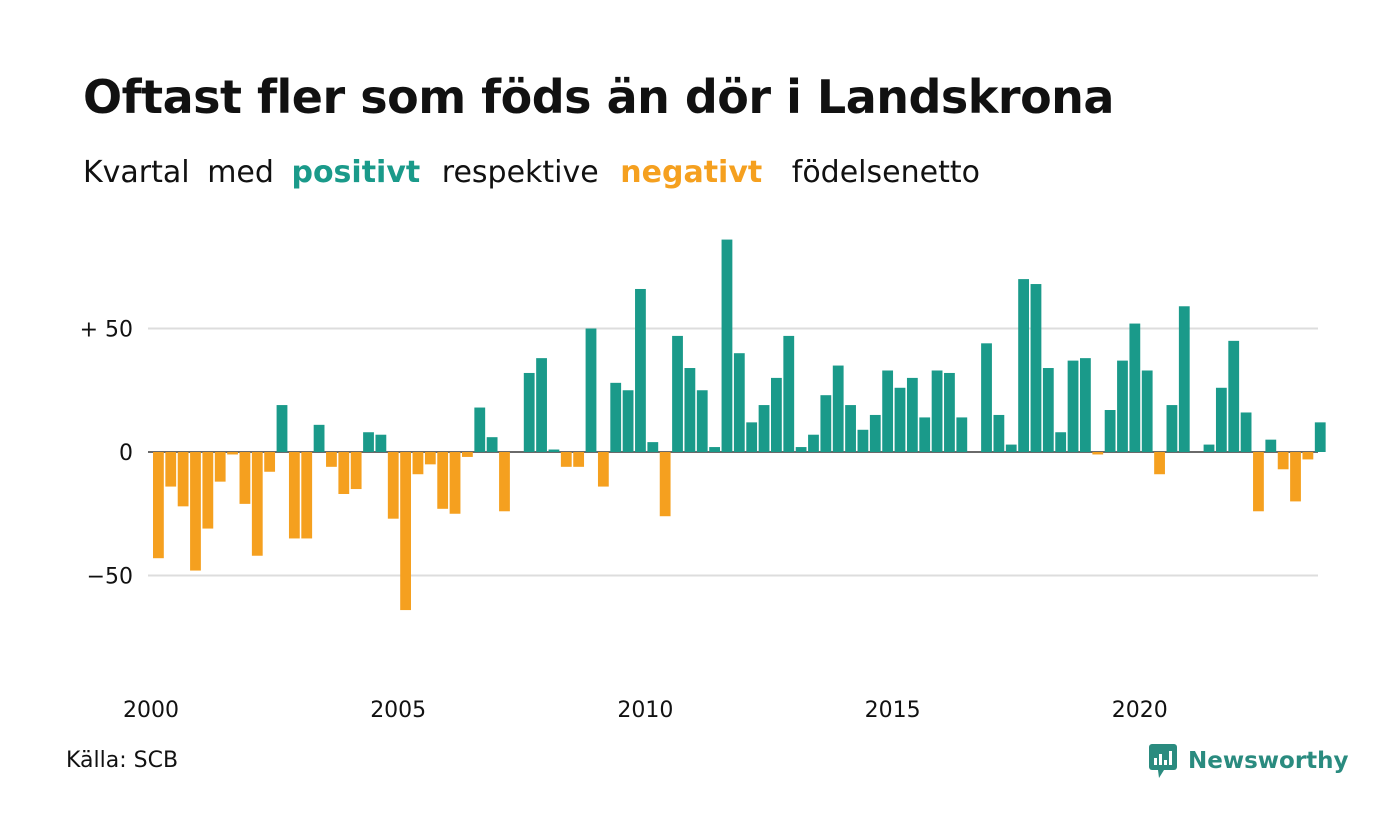 The image size is (1400, 840). Describe the element at coordinates (106, 330) in the screenshot. I see `y-tick-label: + 50` at that location.